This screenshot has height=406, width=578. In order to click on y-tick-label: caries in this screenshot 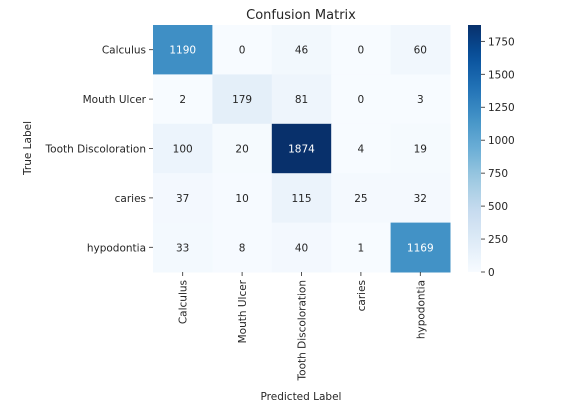, I will do `click(130, 199)`.